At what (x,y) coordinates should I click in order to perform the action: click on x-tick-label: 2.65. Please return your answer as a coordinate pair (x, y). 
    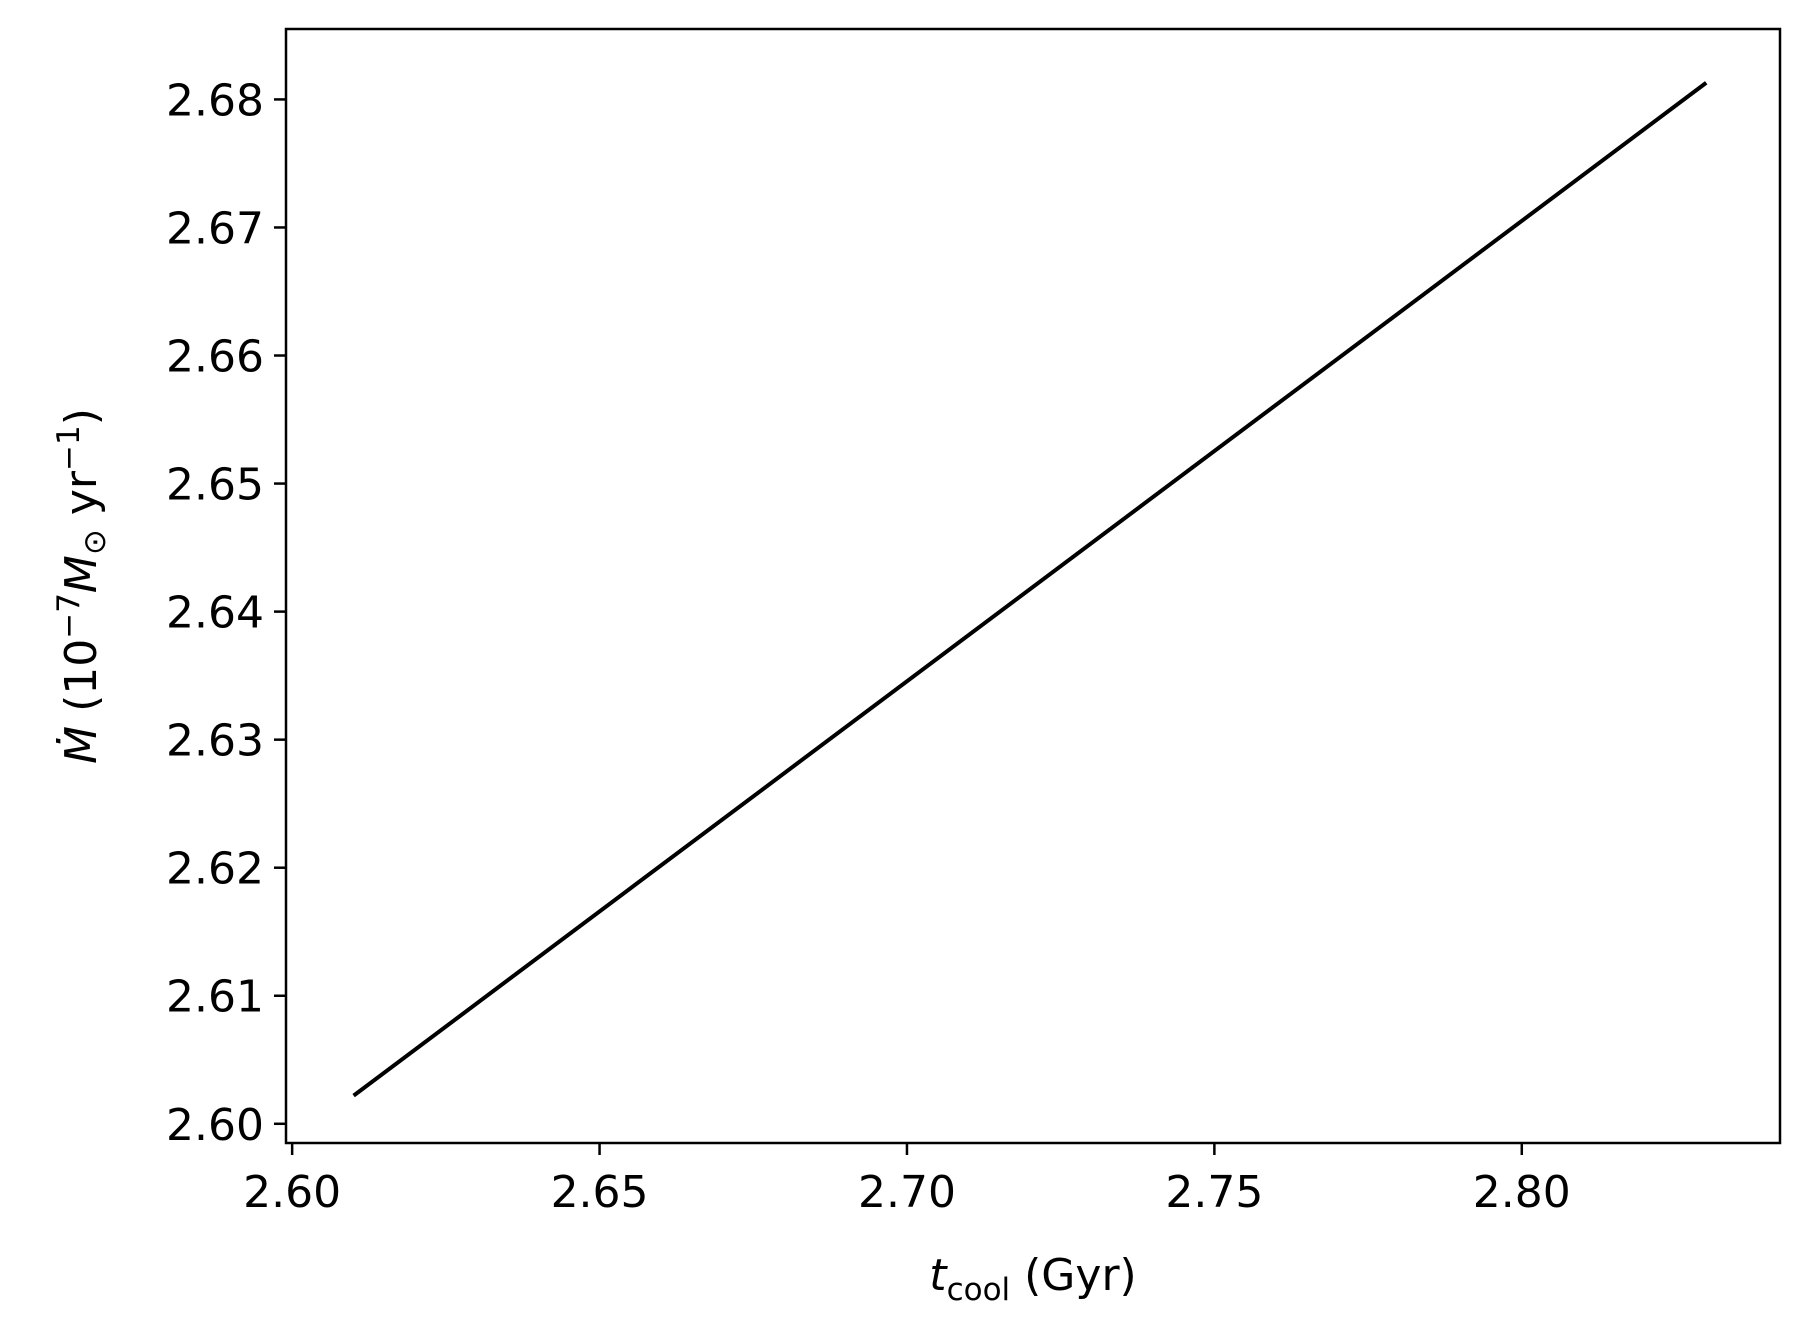
    Looking at the image, I should click on (600, 1192).